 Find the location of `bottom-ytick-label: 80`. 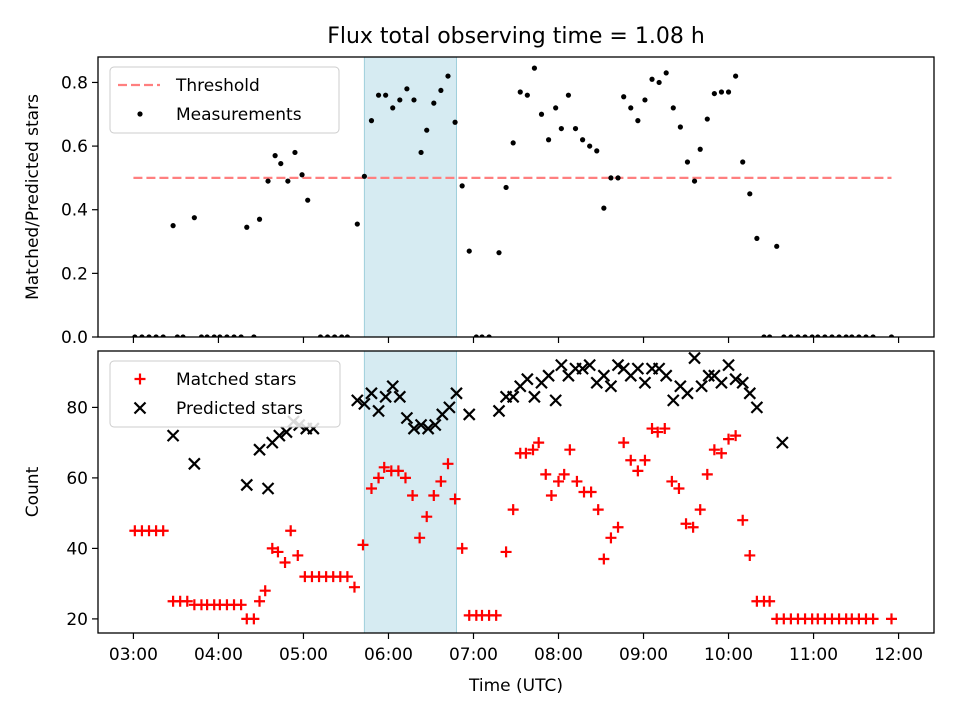

bottom-ytick-label: 80 is located at coordinates (77, 408).